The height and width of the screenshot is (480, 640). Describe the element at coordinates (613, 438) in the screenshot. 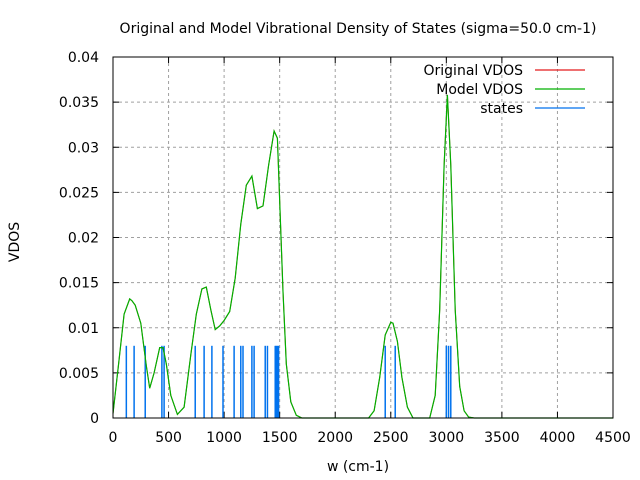

I see `x-tick-label: 4500` at that location.